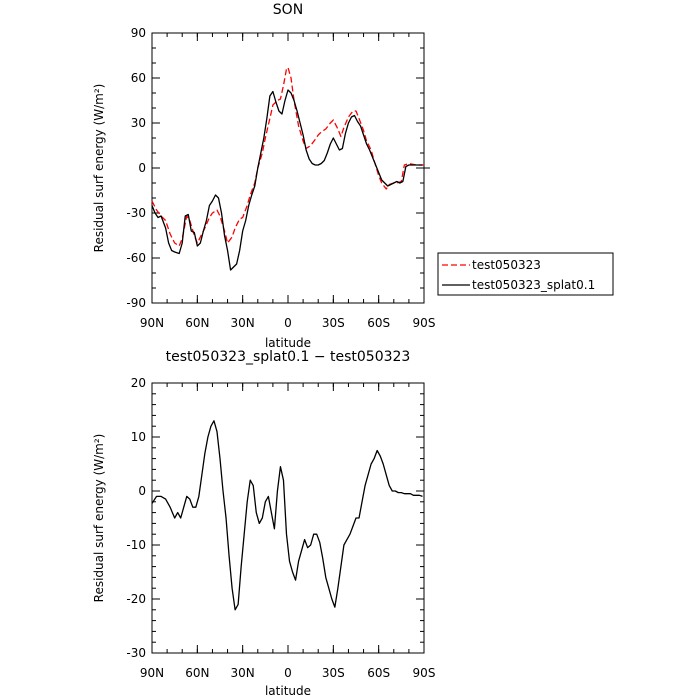 Image resolution: width=700 pixels, height=700 pixels. I want to click on legend-label-test050323: test050323, so click(506, 265).